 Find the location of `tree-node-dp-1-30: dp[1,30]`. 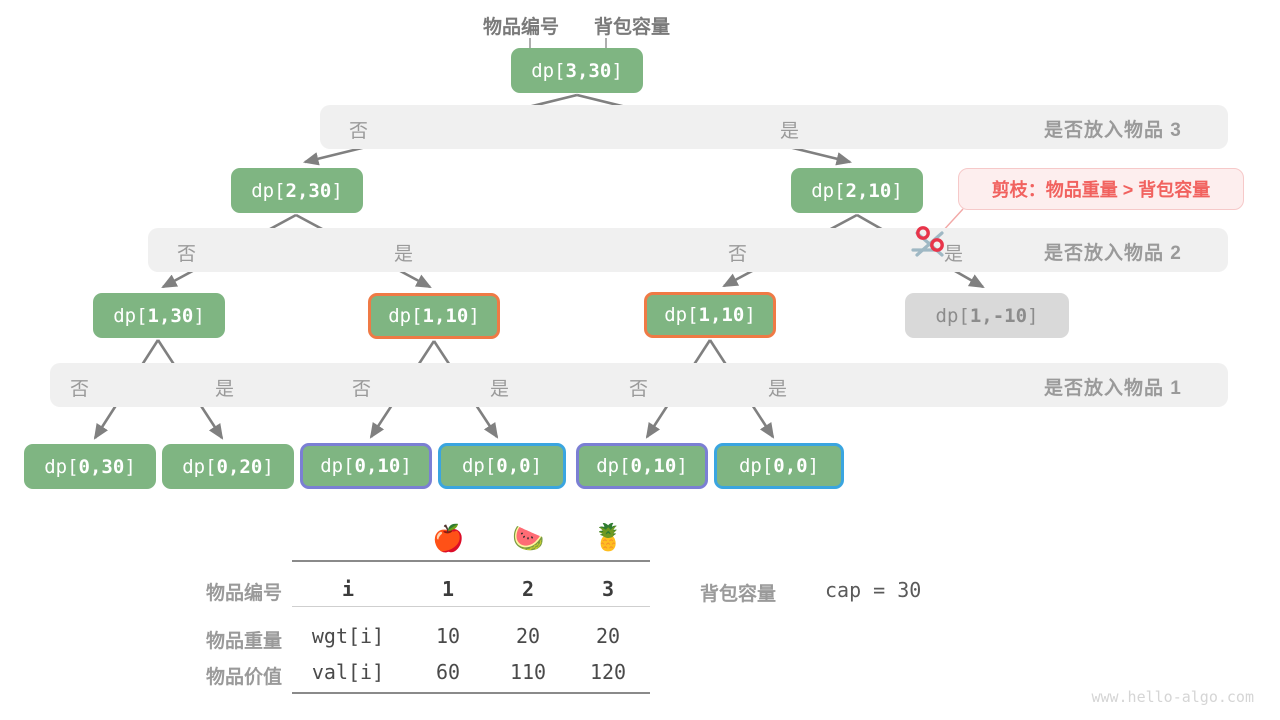

tree-node-dp-1-30: dp[1,30] is located at coordinates (159, 315).